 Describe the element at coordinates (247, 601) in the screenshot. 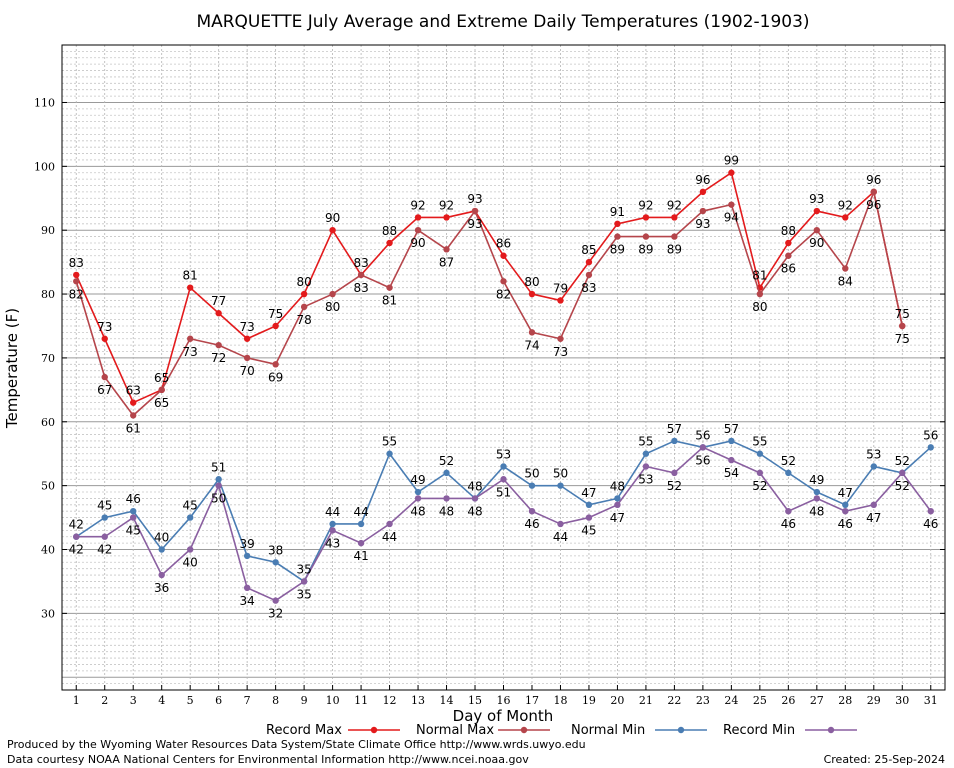

I see `record-min-value-label: 34` at that location.